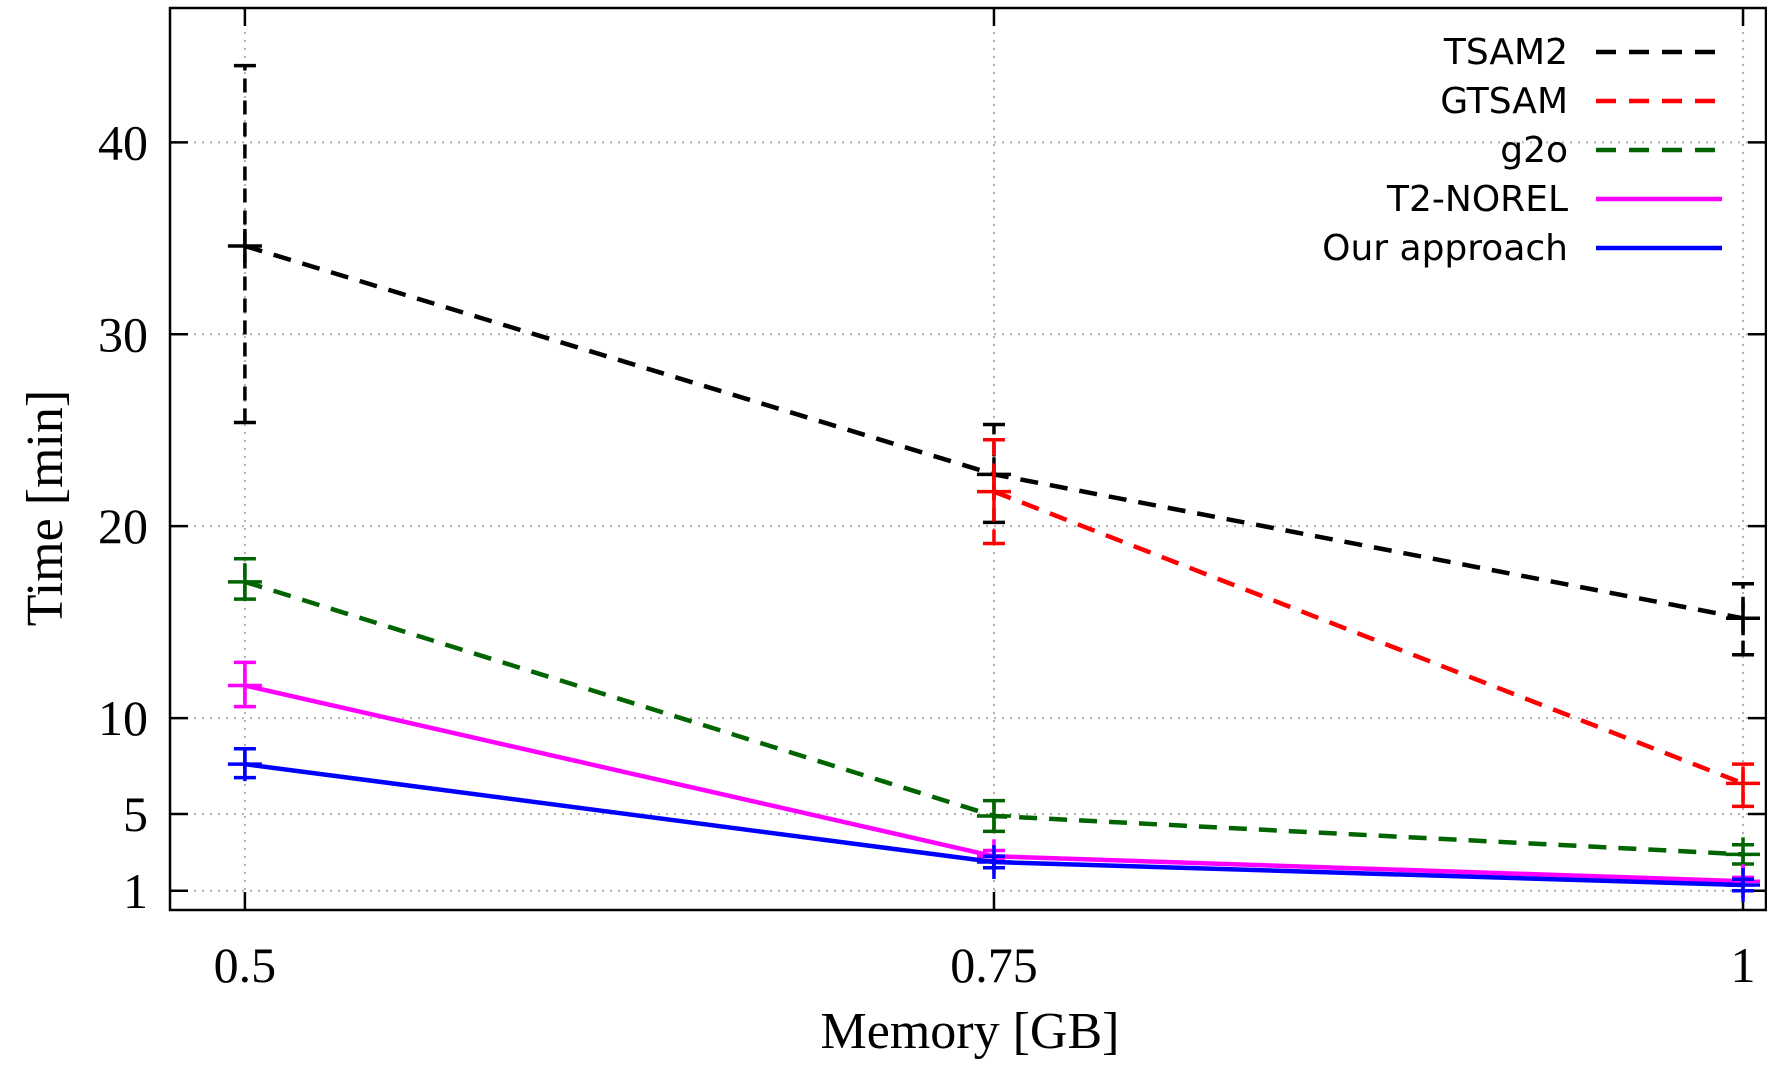 This screenshot has height=1066, width=1767. I want to click on y-tick-label: 40, so click(123, 142).